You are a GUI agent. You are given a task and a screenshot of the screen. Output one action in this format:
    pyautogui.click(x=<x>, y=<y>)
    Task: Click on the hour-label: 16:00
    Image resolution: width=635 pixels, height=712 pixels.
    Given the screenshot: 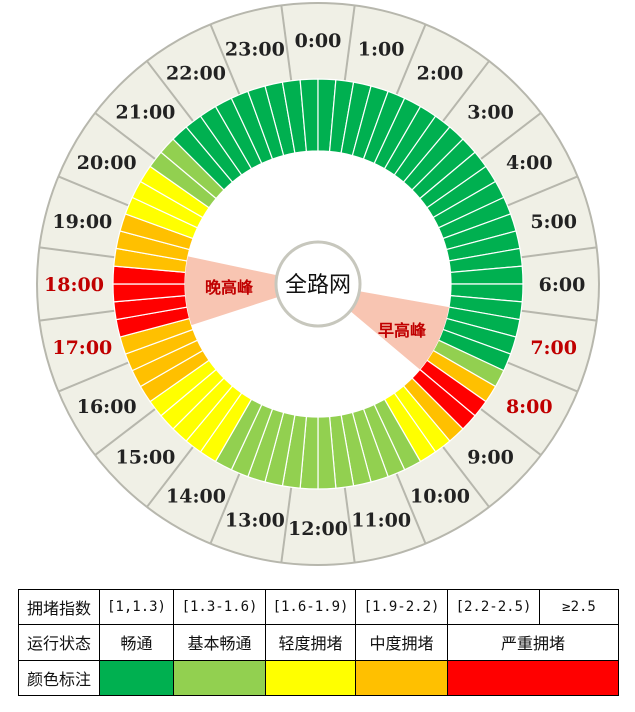 What is the action you would take?
    pyautogui.click(x=107, y=407)
    